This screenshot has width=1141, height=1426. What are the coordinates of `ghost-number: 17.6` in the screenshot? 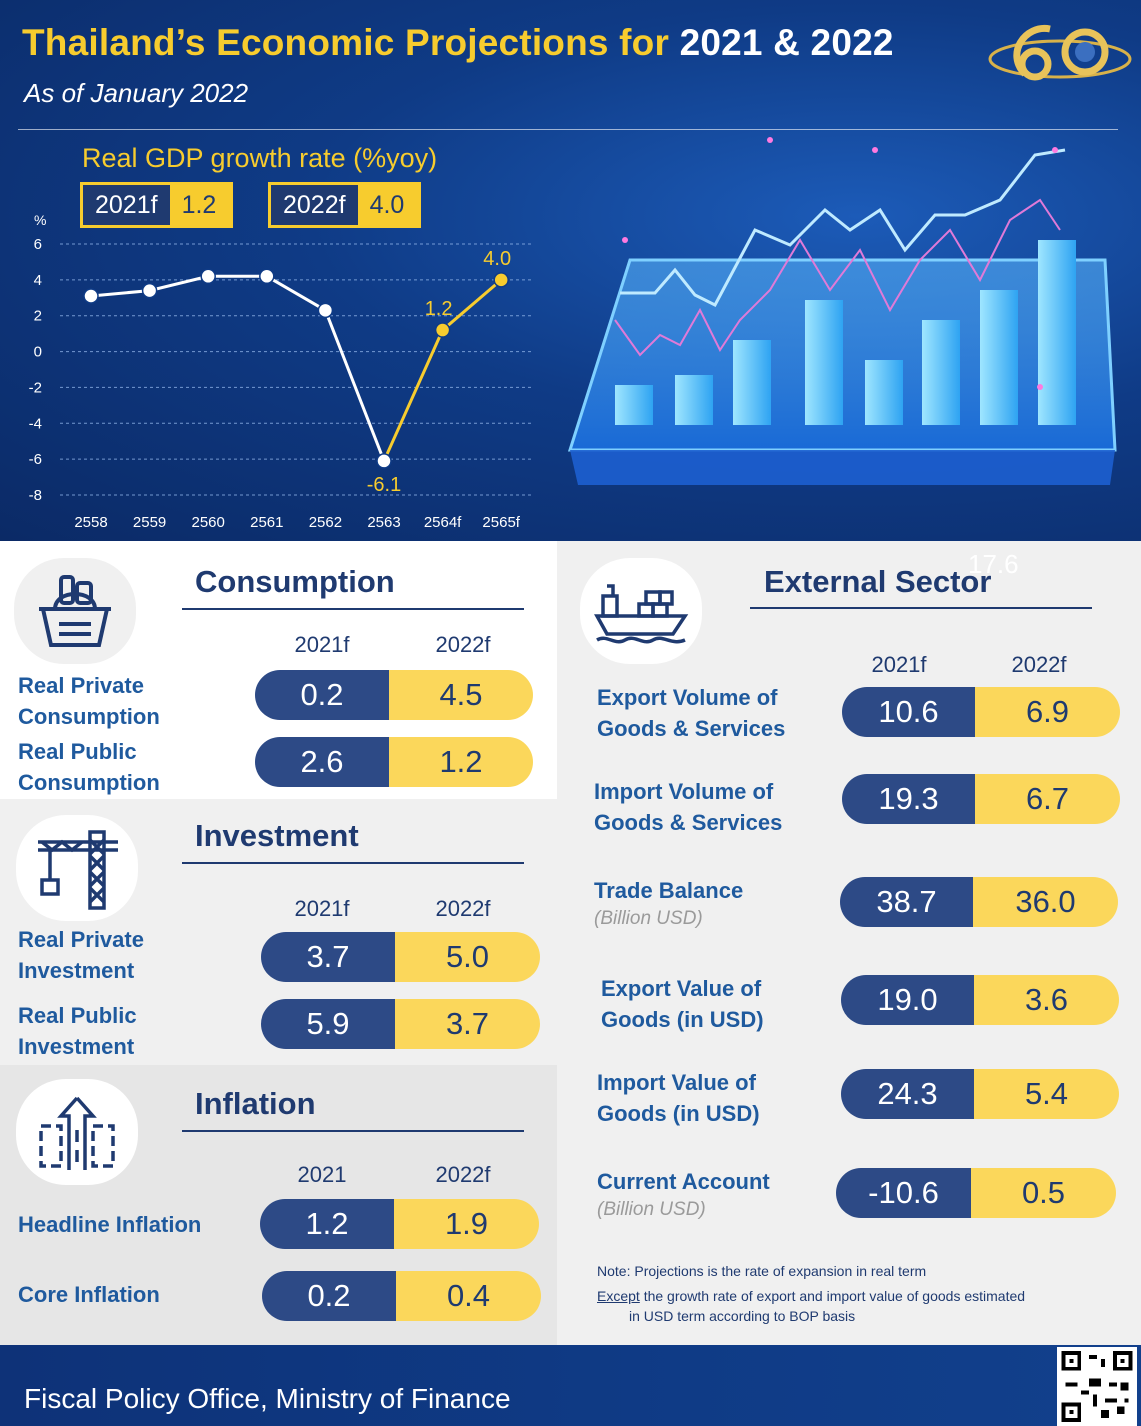 It's located at (993, 564).